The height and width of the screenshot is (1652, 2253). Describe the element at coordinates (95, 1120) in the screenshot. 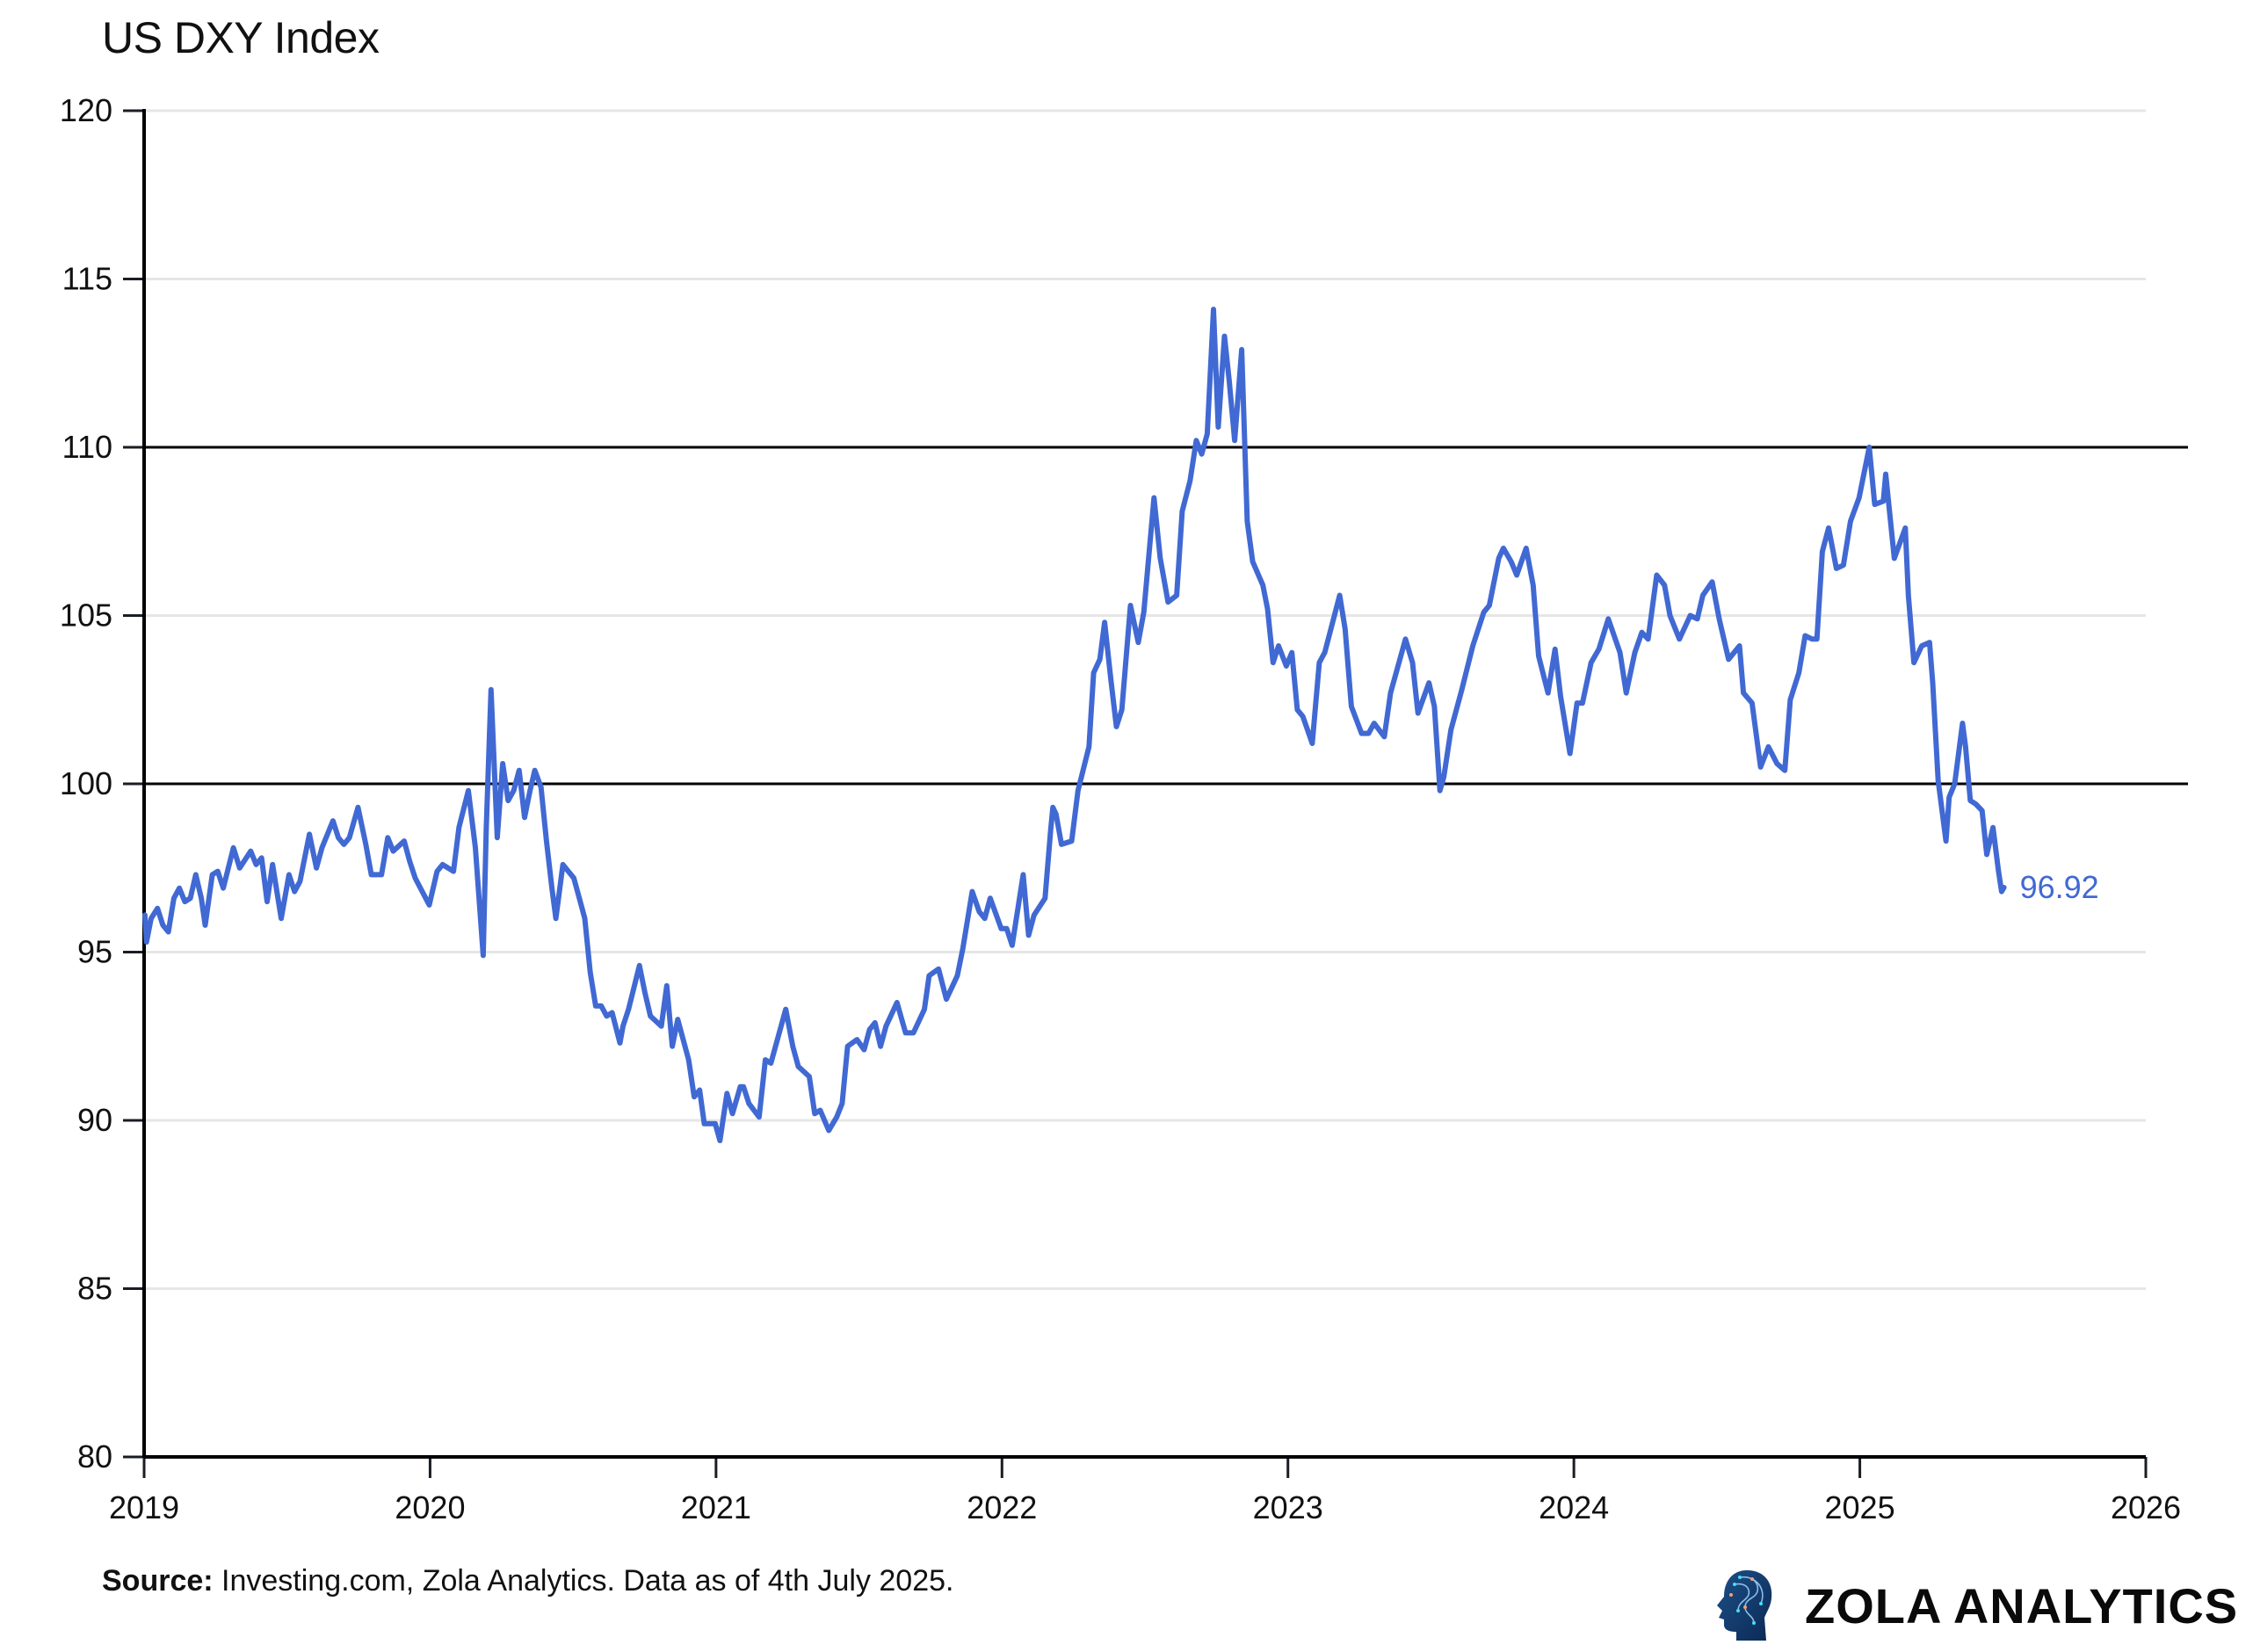

I see `y-tick-label: 90` at that location.